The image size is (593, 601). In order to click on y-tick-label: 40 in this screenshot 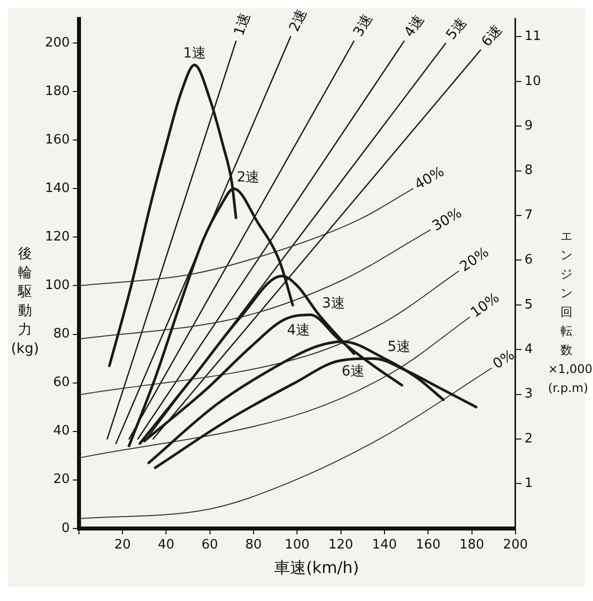, I will do `click(61, 431)`.